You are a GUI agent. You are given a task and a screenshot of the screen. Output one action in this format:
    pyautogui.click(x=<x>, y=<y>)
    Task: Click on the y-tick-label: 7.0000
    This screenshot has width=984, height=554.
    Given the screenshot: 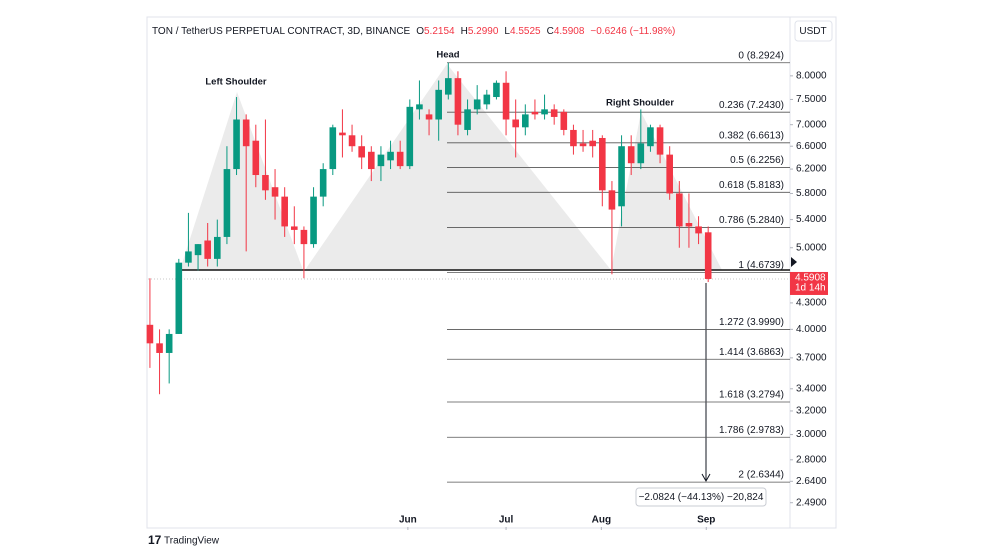 What is the action you would take?
    pyautogui.click(x=811, y=124)
    